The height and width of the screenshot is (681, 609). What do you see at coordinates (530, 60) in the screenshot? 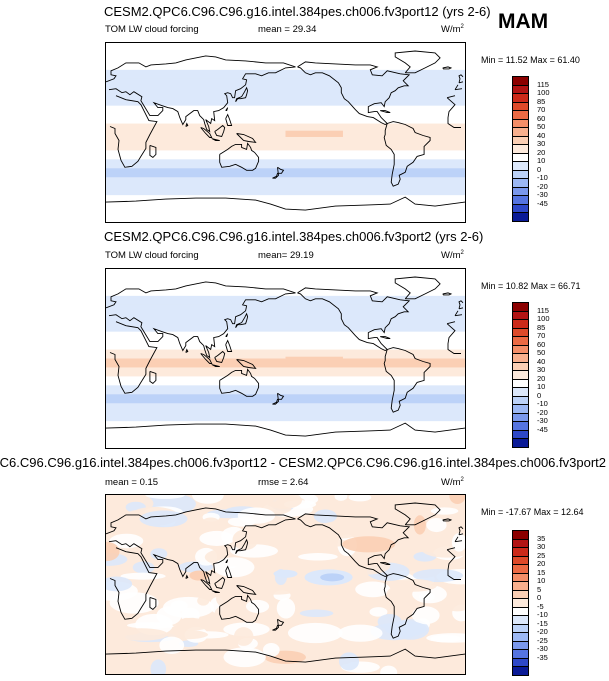
I see `panel1-minmax: Min = 11.52 Max = 61.40` at bounding box center [530, 60].